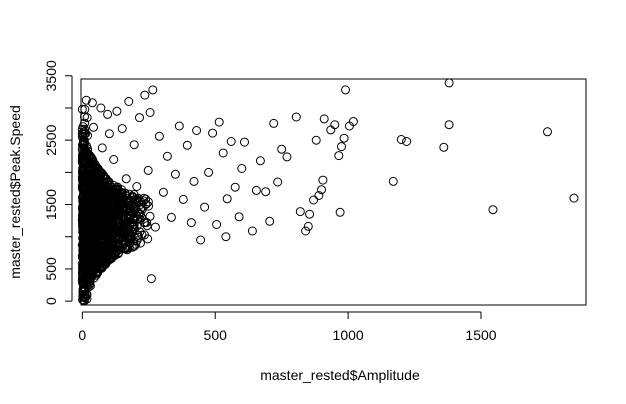  Describe the element at coordinates (216, 335) in the screenshot. I see `x-tick-label: 500` at that location.